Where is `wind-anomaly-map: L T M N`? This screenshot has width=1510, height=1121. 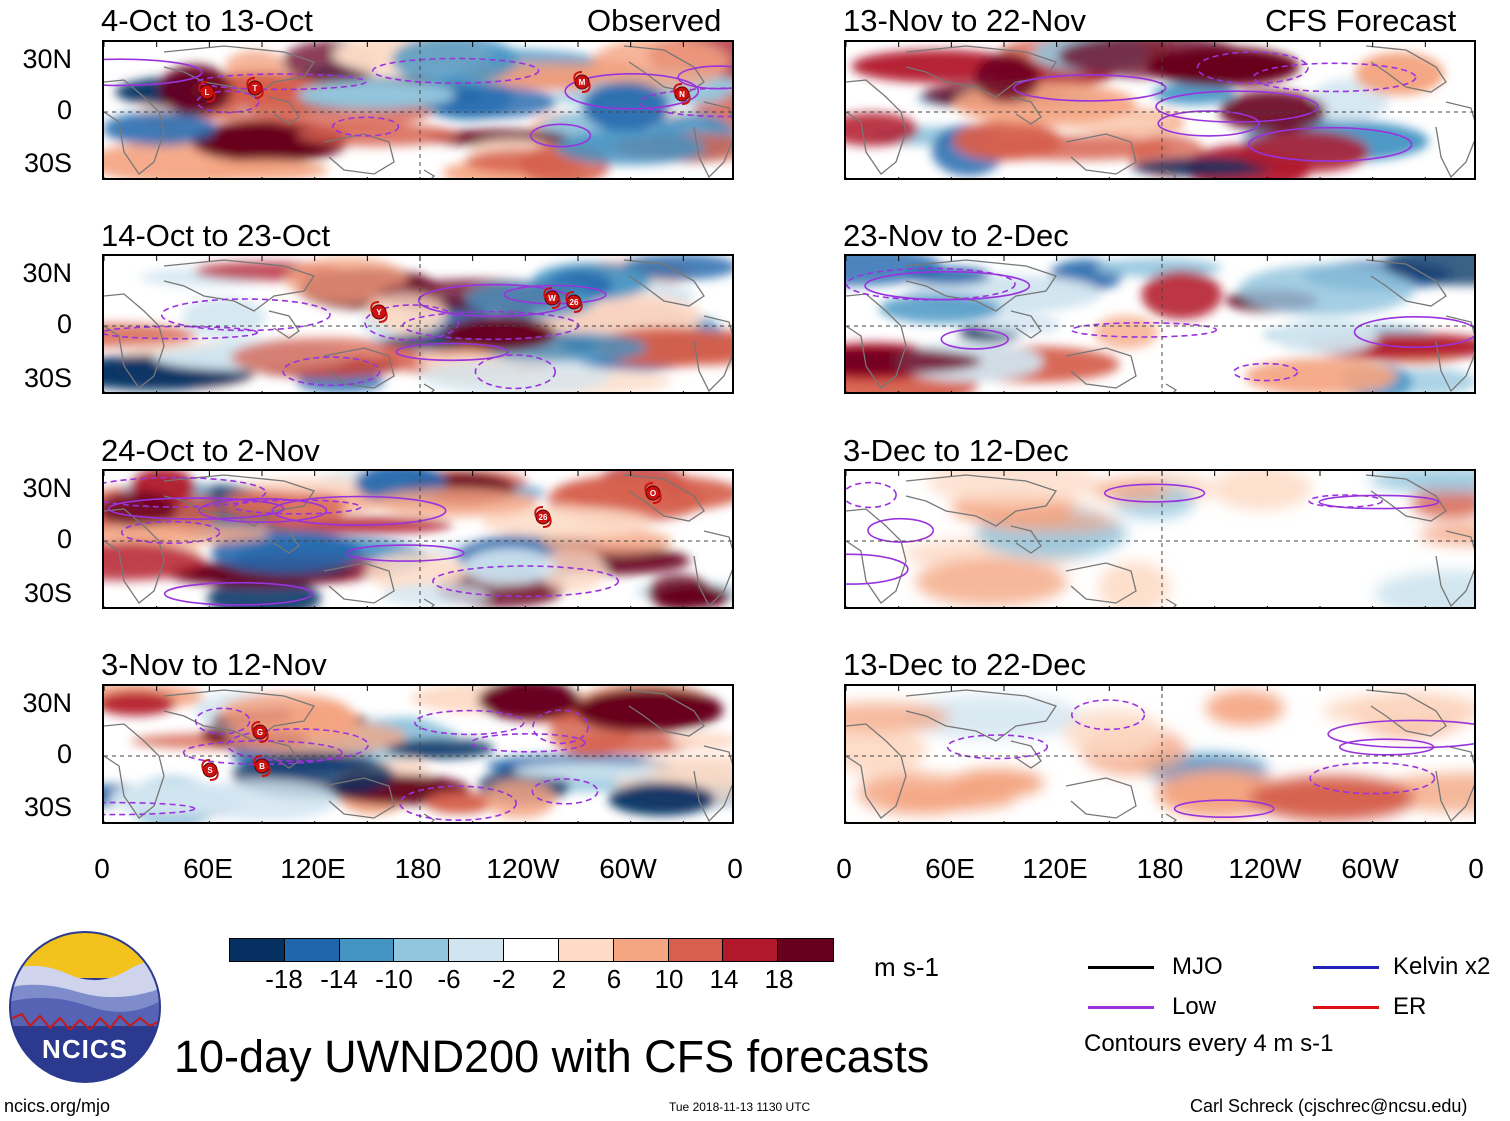
wind-anomaly-map: L T M N is located at coordinates (418, 110).